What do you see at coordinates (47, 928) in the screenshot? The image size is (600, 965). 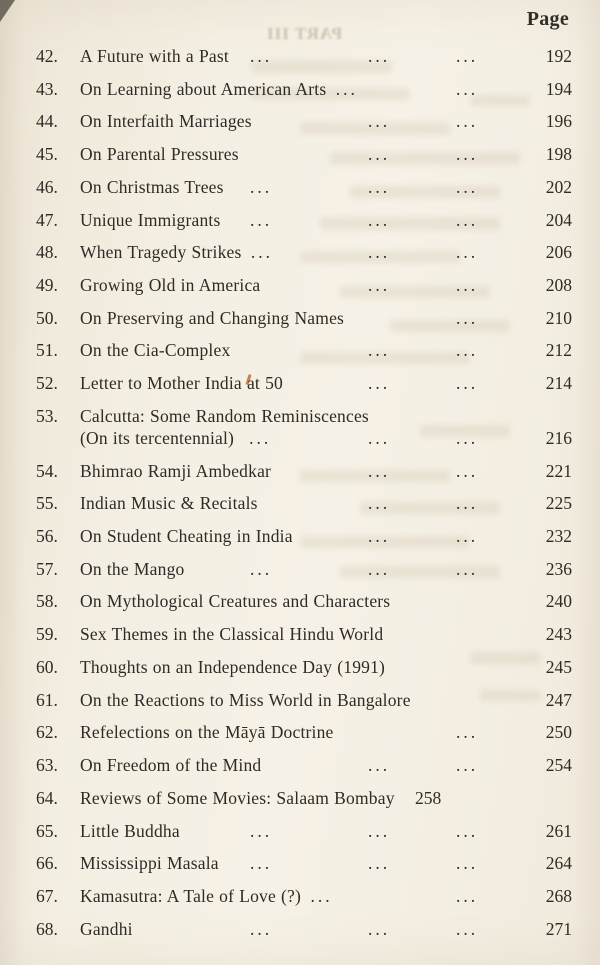 I see `entry-number: 68.` at bounding box center [47, 928].